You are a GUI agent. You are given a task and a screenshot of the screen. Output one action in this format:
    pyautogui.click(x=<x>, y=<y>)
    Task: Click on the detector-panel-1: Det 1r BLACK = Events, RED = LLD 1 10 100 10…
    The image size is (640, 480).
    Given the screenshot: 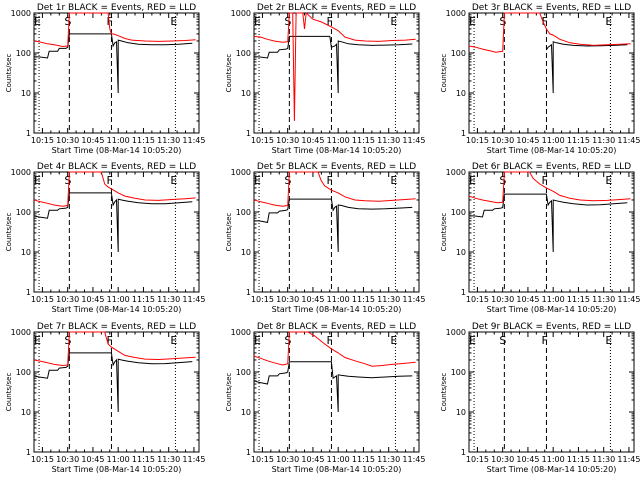 What is the action you would take?
    pyautogui.click(x=105, y=79)
    